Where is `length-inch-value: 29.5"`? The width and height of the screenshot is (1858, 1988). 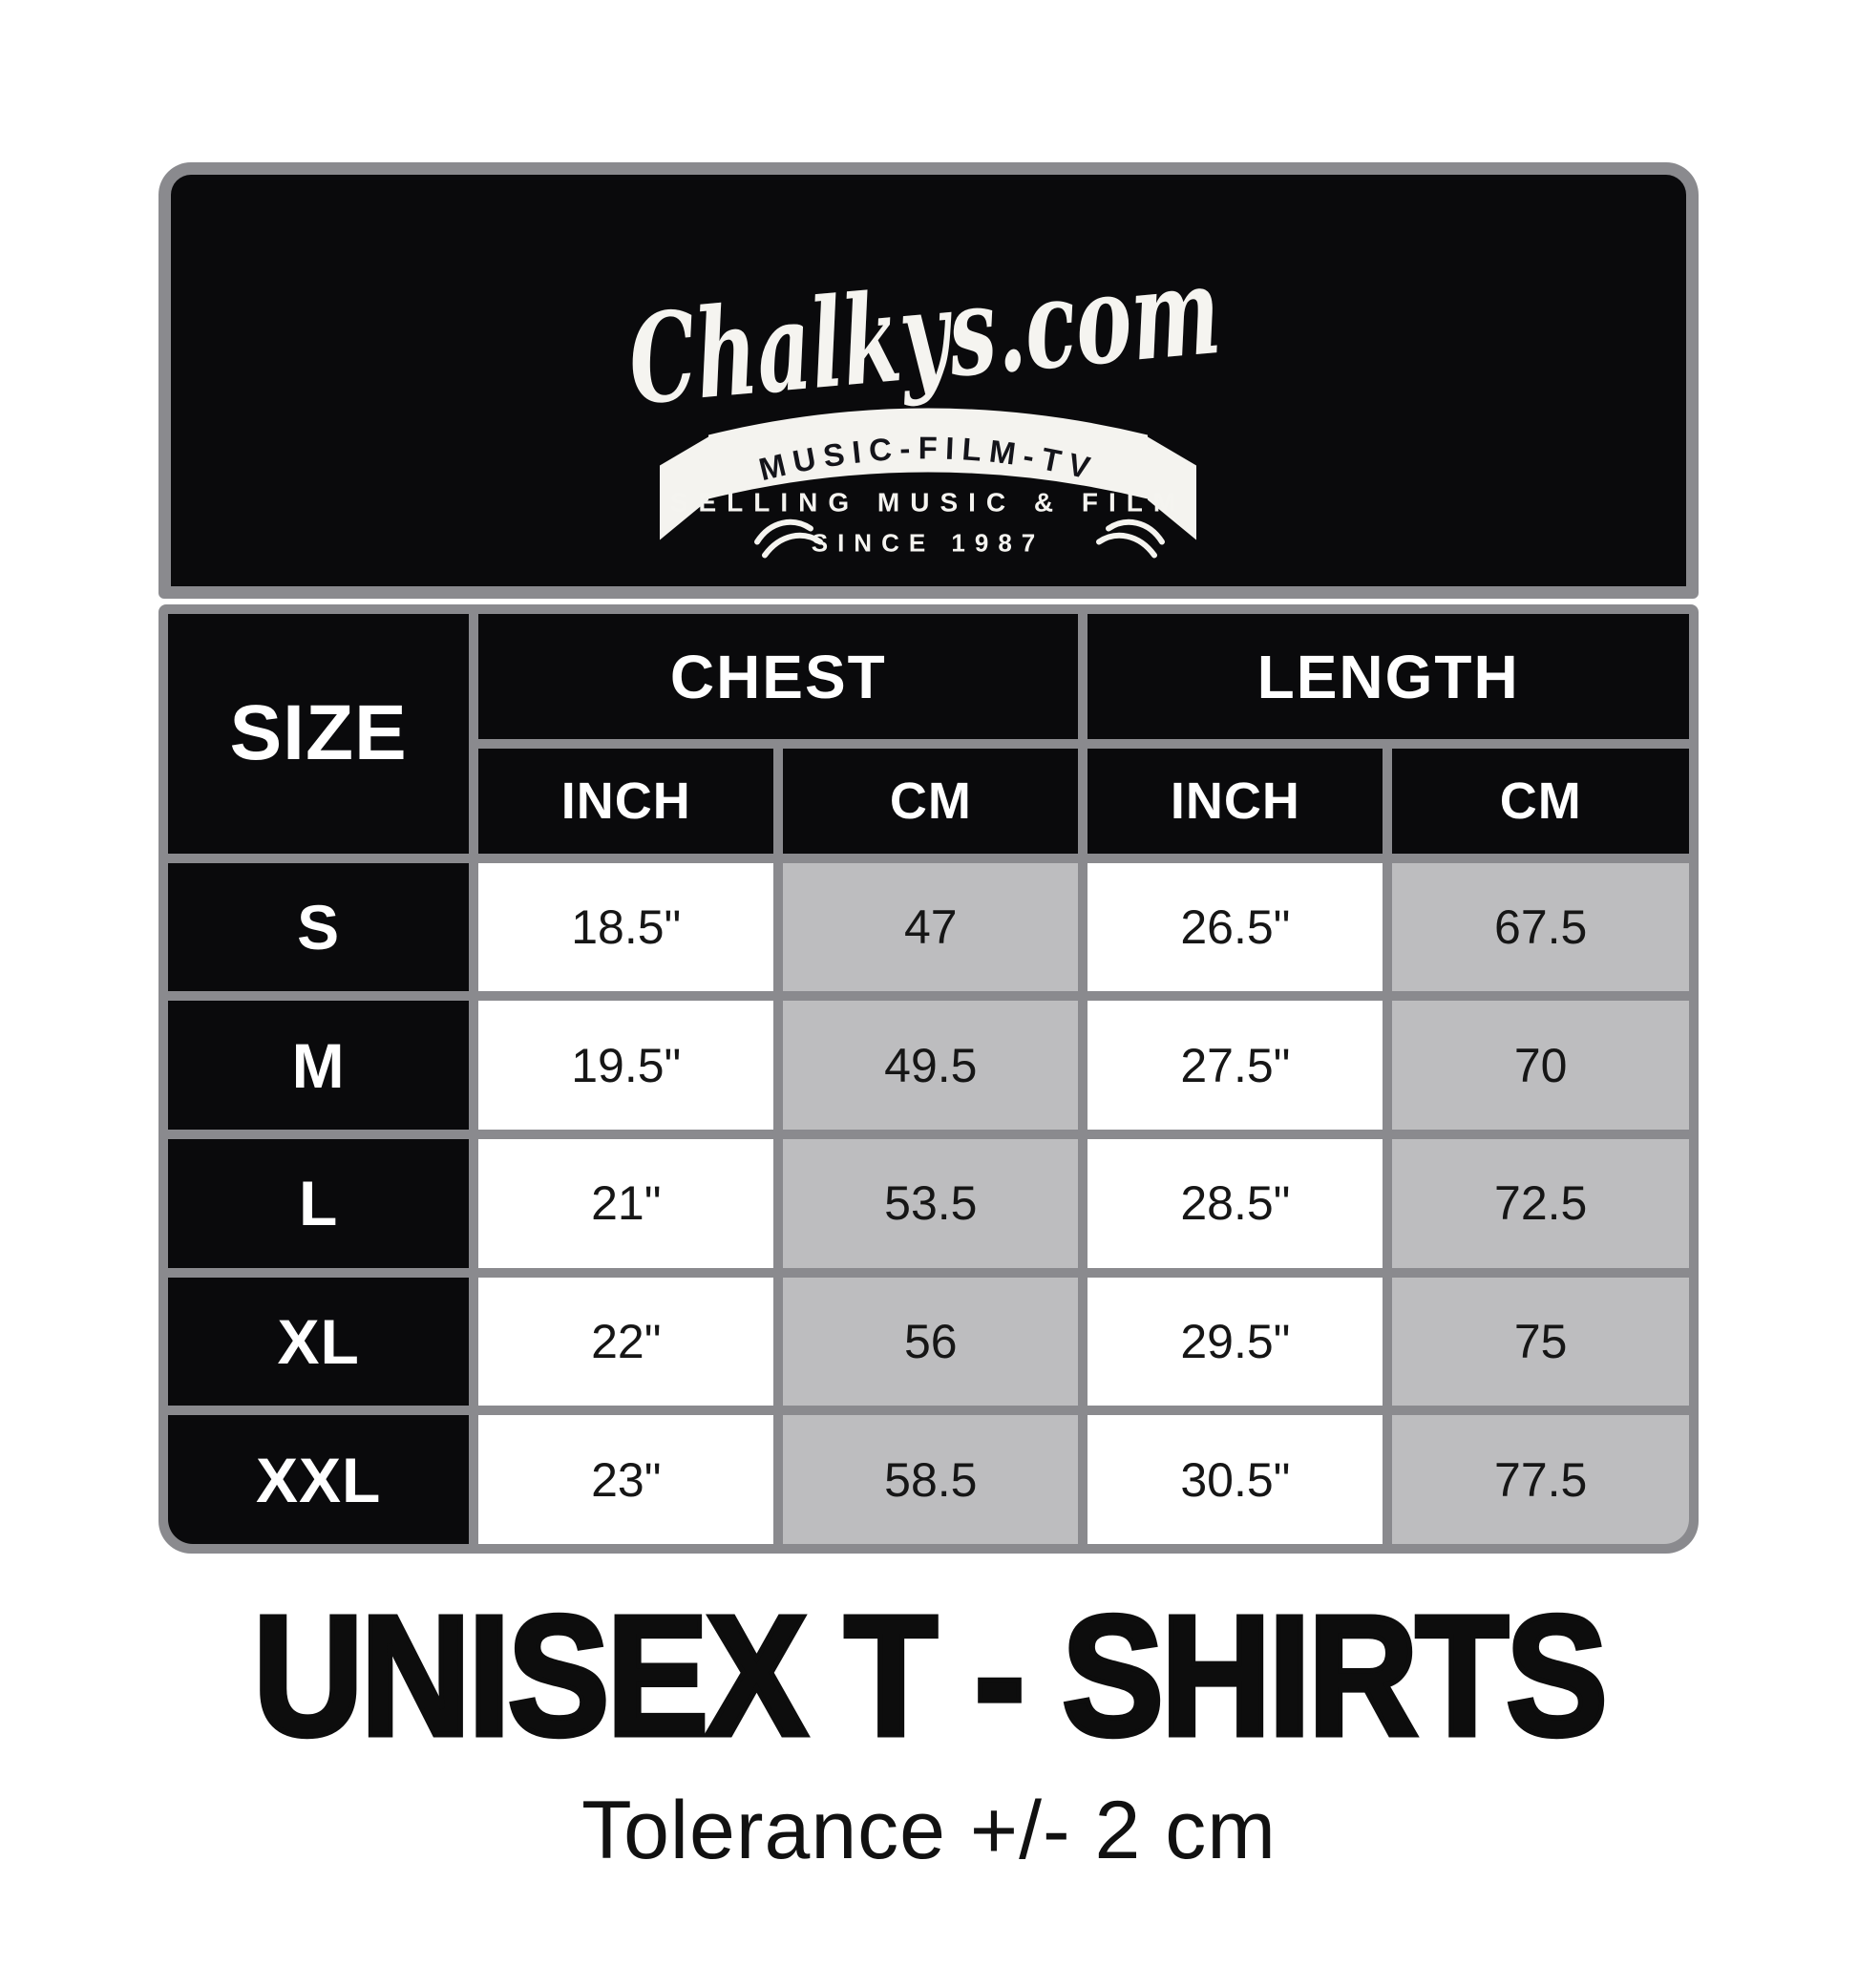 length-inch-value: 29.5" is located at coordinates (1235, 1342).